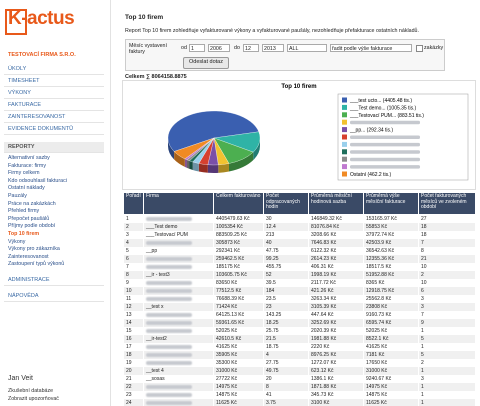 This screenshot has width=480, height=406. Describe the element at coordinates (238, 355) in the screenshot. I see `table-cell: 35905 Kč` at that location.